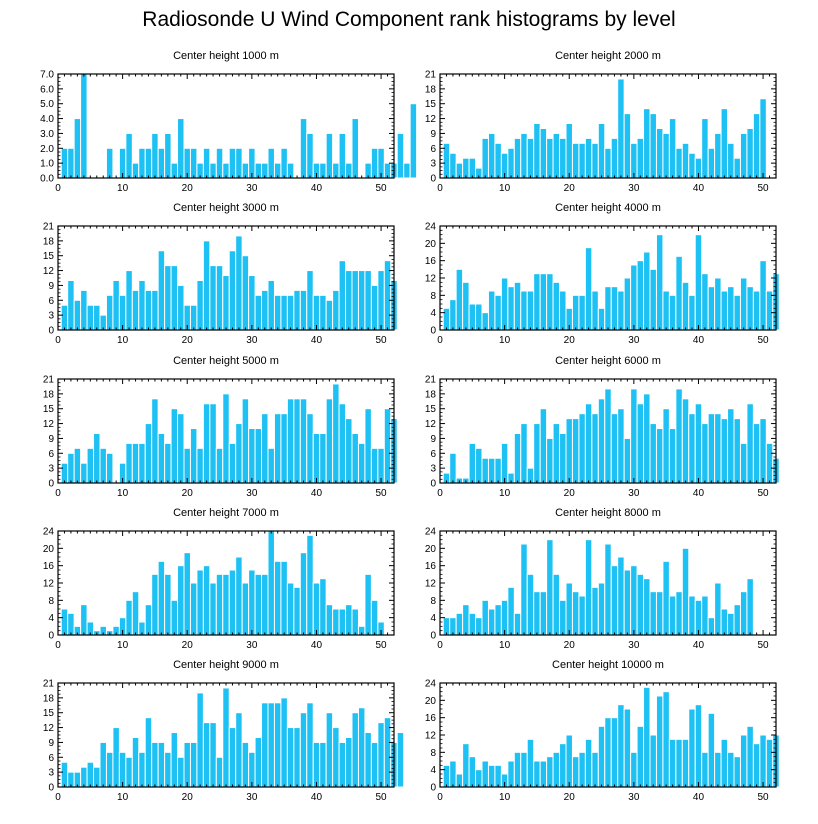 This screenshot has height=824, width=818. I want to click on y-tick-label: 4.0, so click(47, 119).